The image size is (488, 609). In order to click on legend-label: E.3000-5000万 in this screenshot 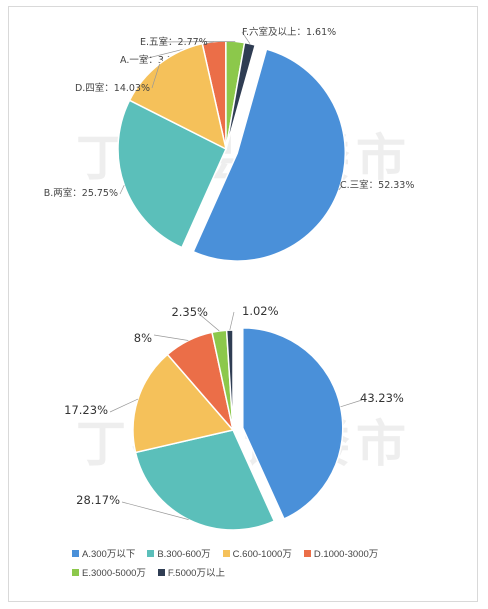, I will do `click(114, 573)`.